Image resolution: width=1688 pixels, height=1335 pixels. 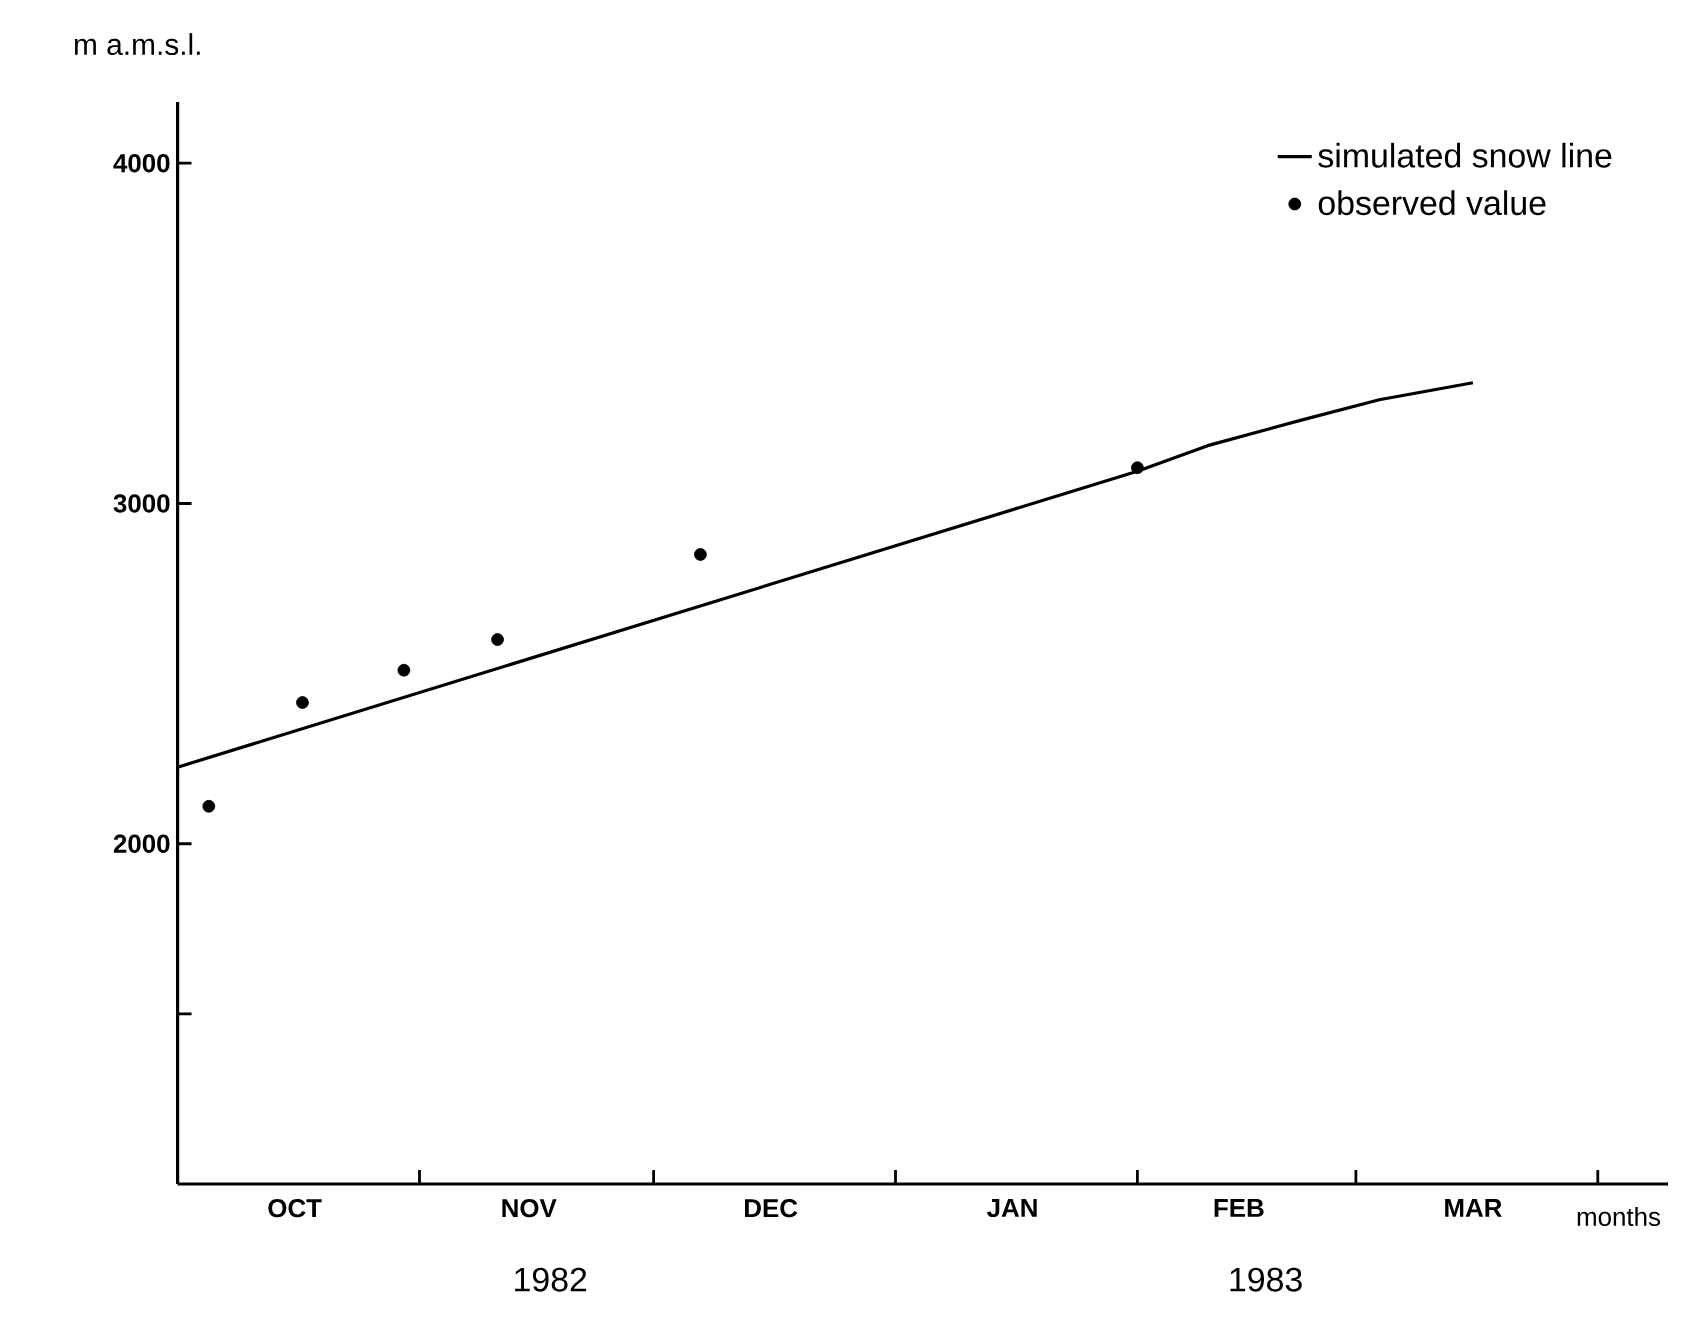 I want to click on x-tick-label: FEB, so click(x=1239, y=1208).